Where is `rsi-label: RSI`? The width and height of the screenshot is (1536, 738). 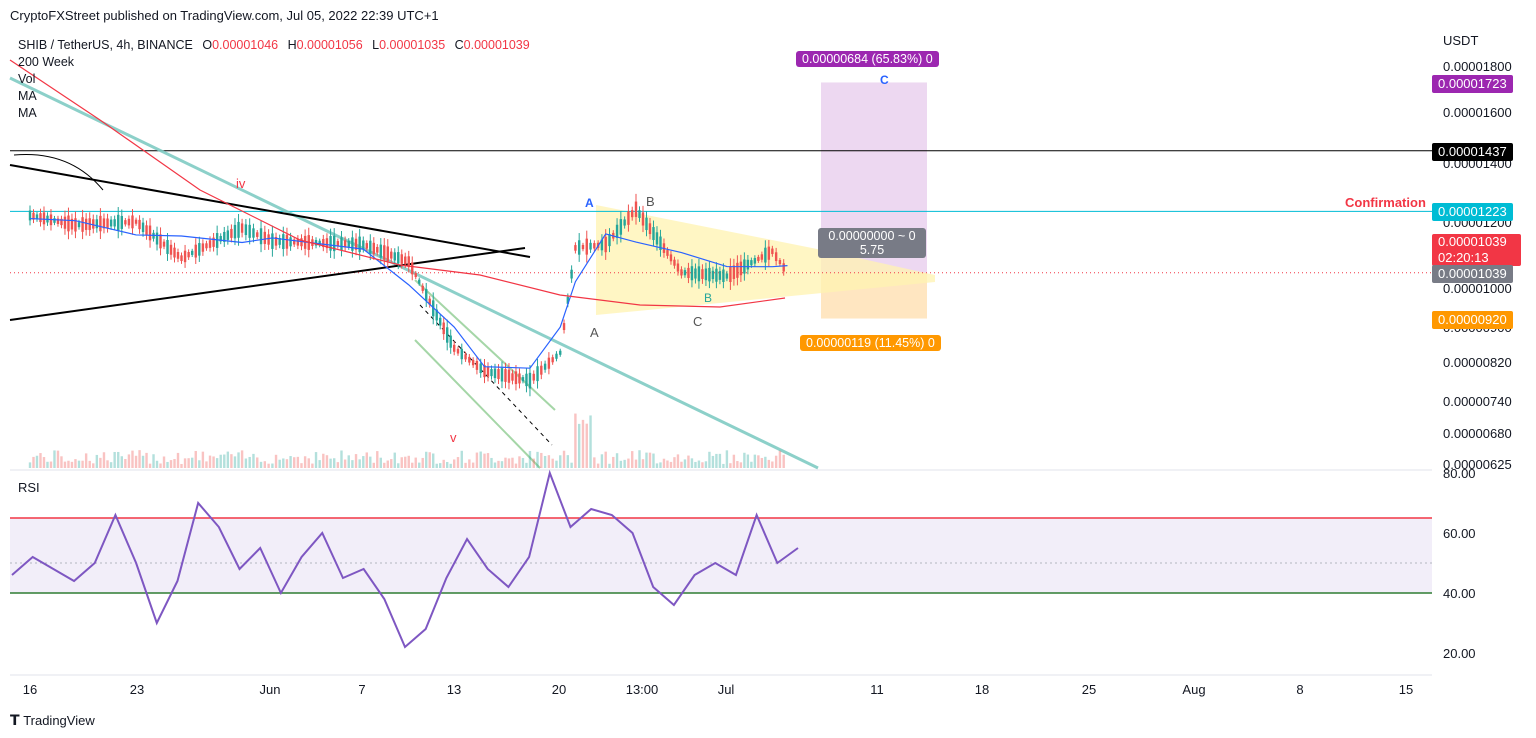 rsi-label: RSI is located at coordinates (29, 487).